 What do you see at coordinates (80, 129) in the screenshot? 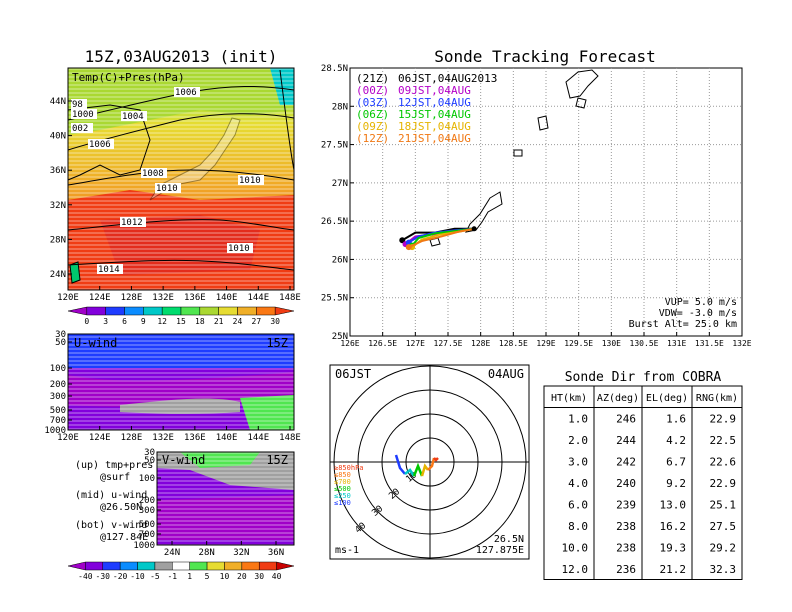
I see `svg-text: 002` at bounding box center [80, 129].